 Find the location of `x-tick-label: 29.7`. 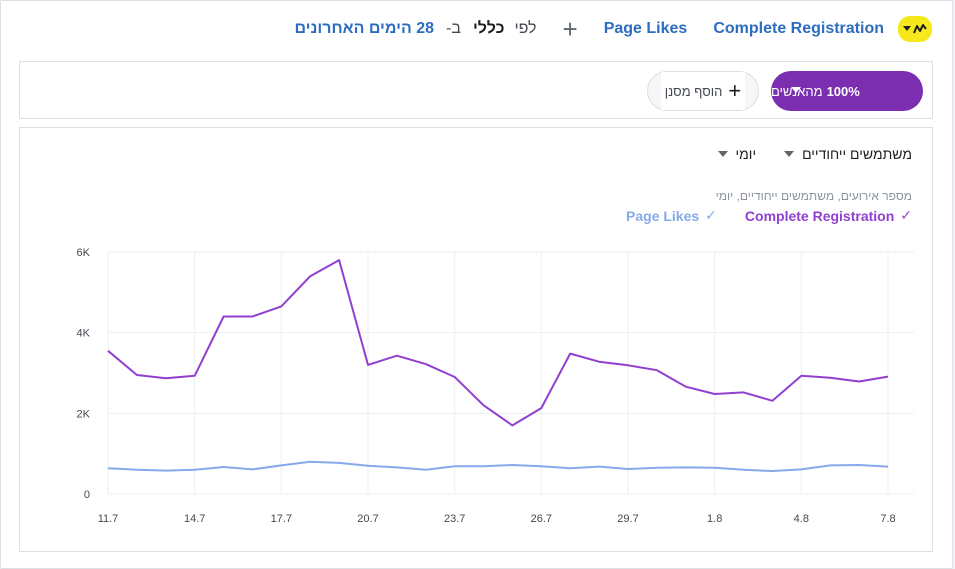

x-tick-label: 29.7 is located at coordinates (627, 519).